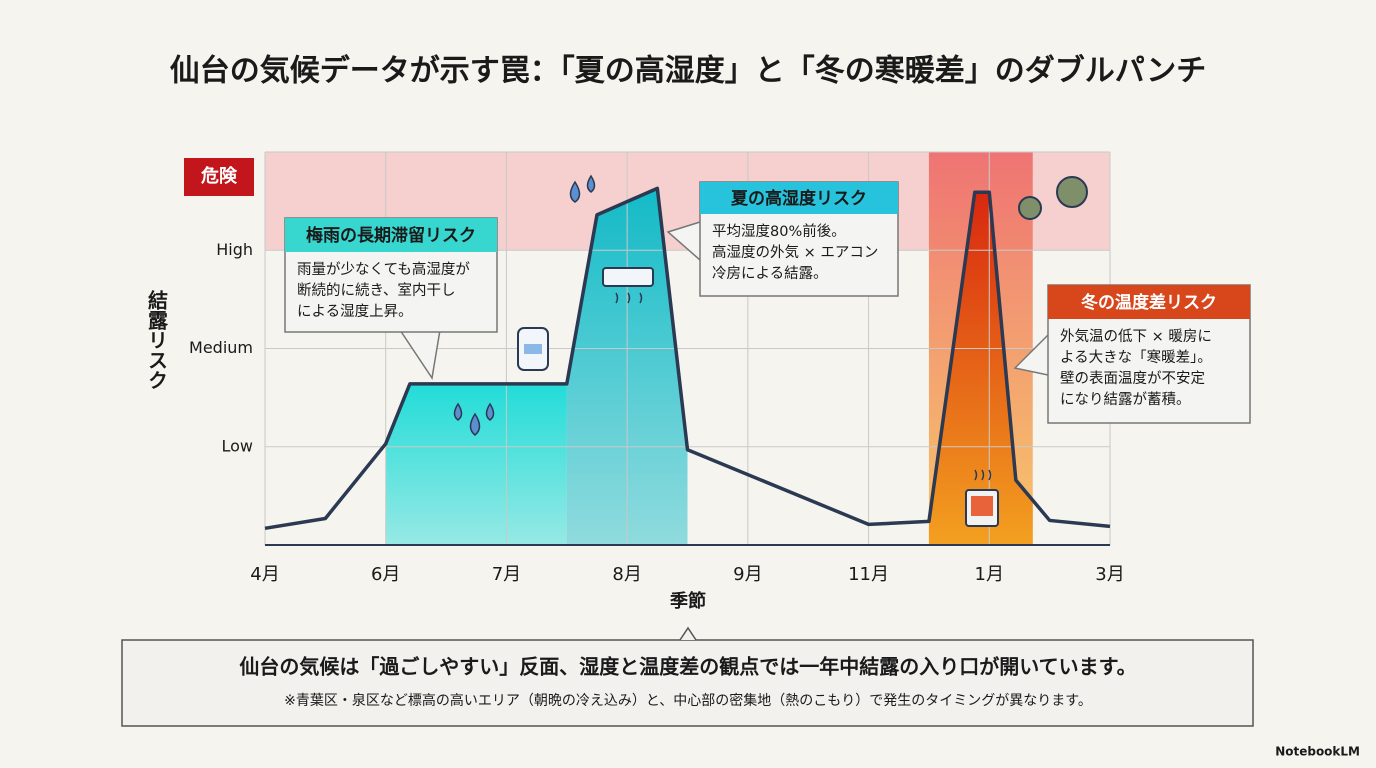  I want to click on title: 仙台の気候データが示す罠：「夏の高湿度」と「冬の寒暖差」のダブルパンチ, so click(688, 71).